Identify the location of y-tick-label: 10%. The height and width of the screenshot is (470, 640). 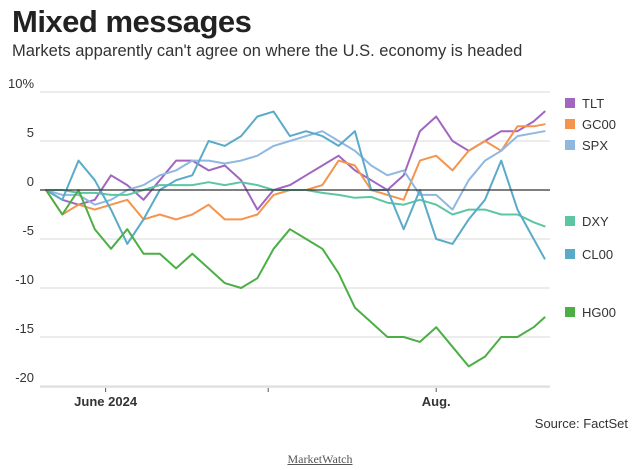
(21, 83).